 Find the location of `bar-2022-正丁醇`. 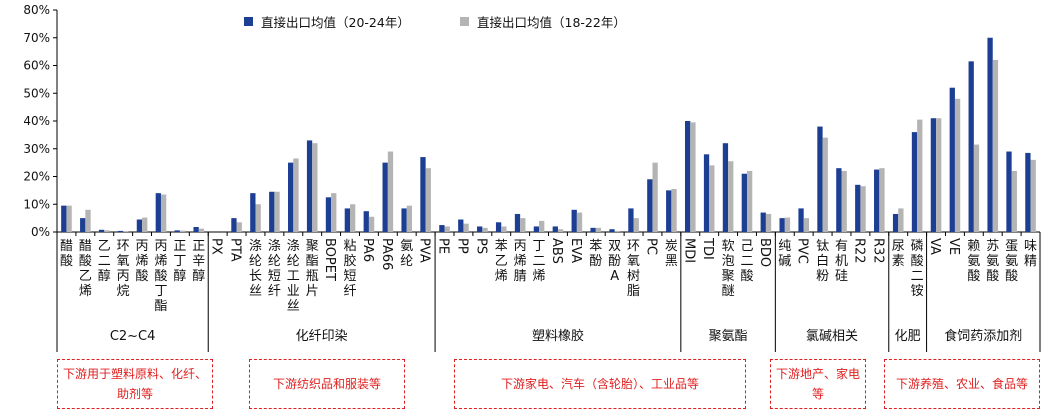

bar-2022-正丁醇 is located at coordinates (182, 231).